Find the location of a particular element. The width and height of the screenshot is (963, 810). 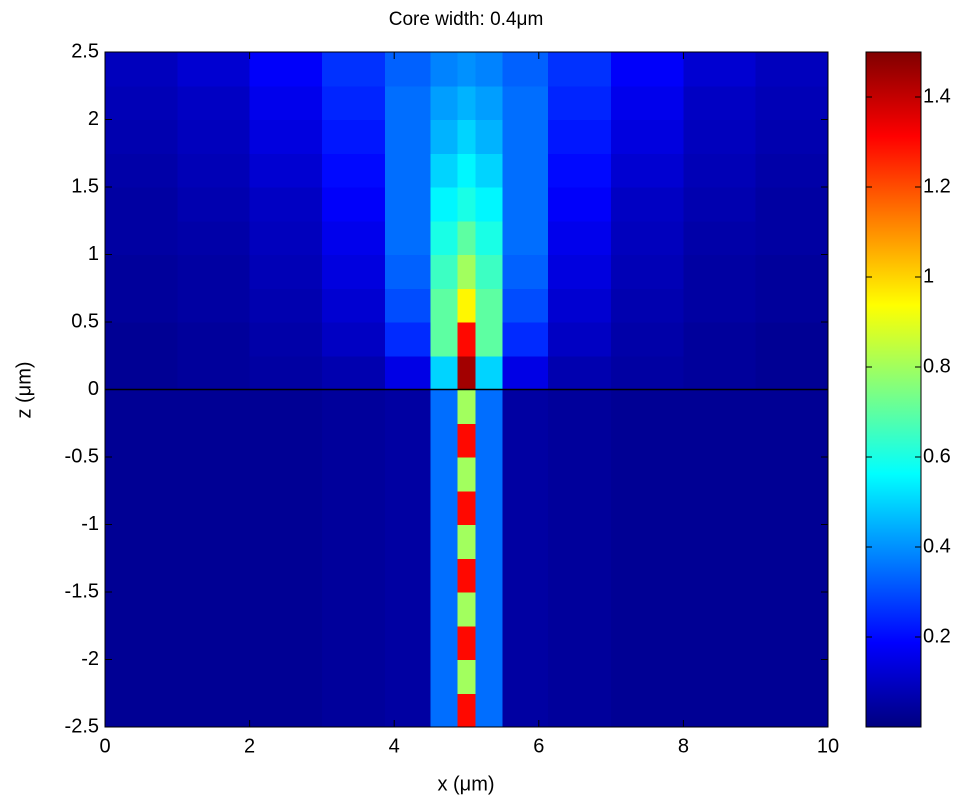

y-tick-label: -2.5 is located at coordinates (82, 726).